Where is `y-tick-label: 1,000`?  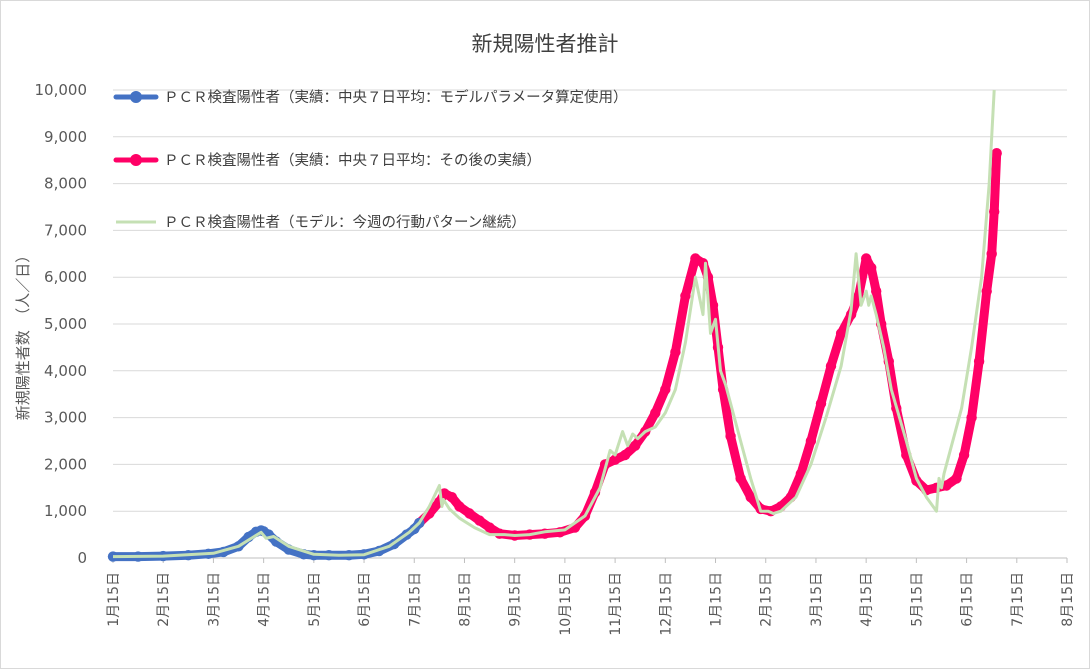 y-tick-label: 1,000 is located at coordinates (65, 511).